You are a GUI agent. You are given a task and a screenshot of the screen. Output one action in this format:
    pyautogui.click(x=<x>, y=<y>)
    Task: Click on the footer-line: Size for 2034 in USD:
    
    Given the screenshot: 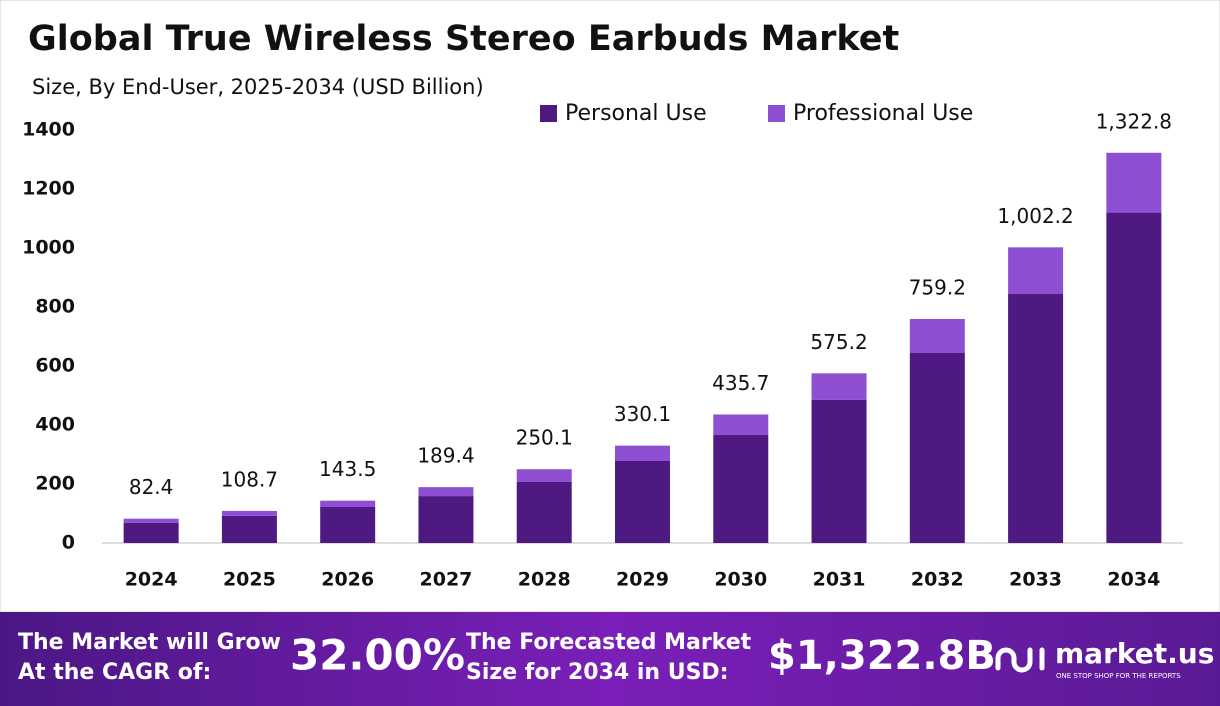 What is the action you would take?
    pyautogui.click(x=597, y=672)
    